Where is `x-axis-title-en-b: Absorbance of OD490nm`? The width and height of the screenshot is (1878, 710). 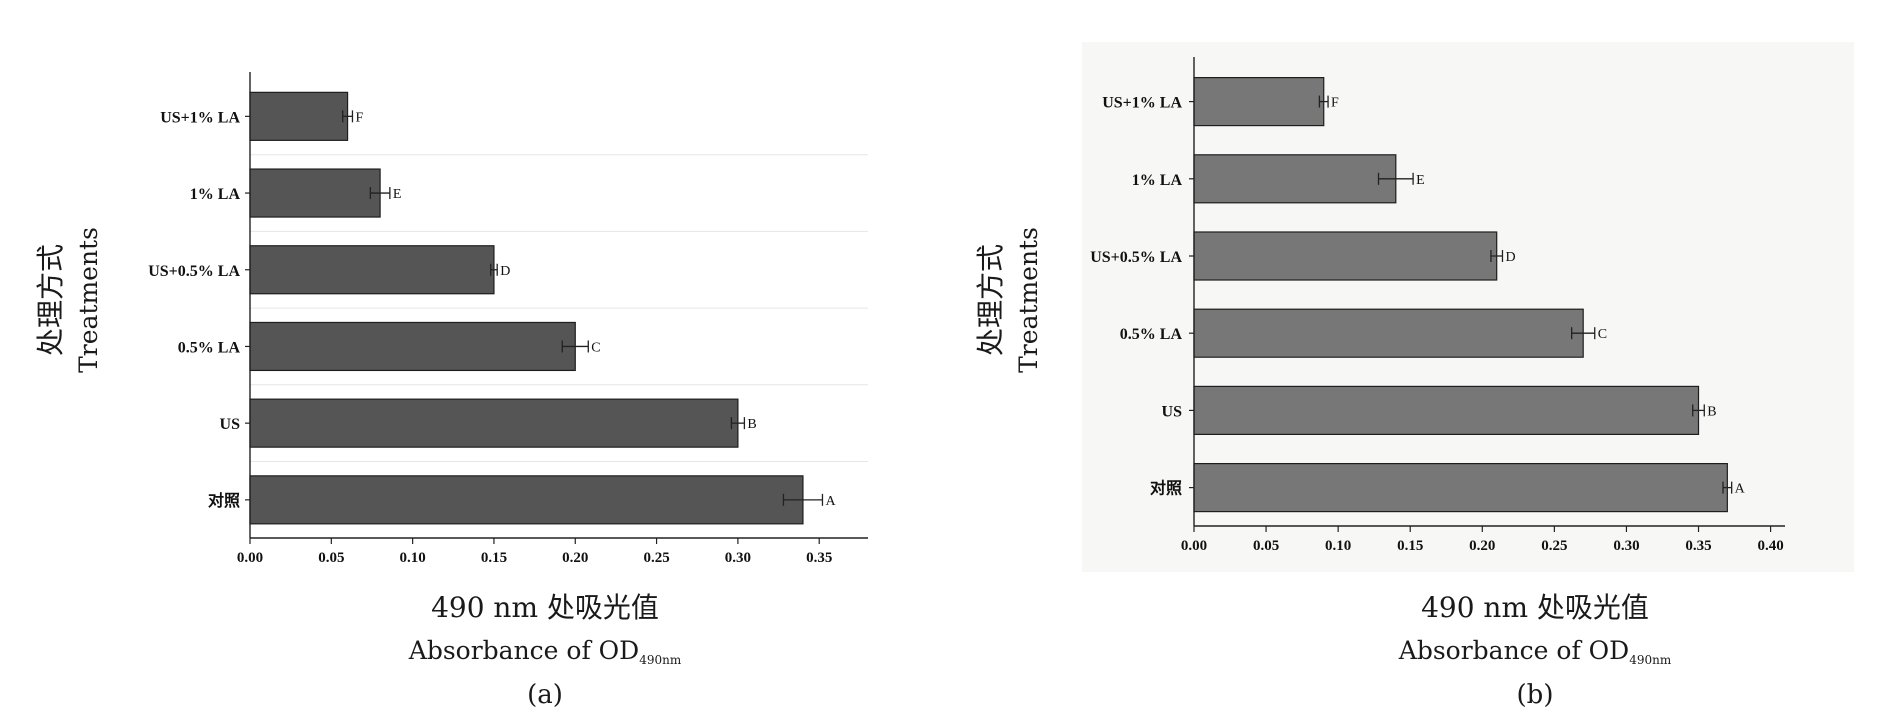
x-axis-title-en-b: Absorbance of OD490nm is located at coordinates (1535, 651).